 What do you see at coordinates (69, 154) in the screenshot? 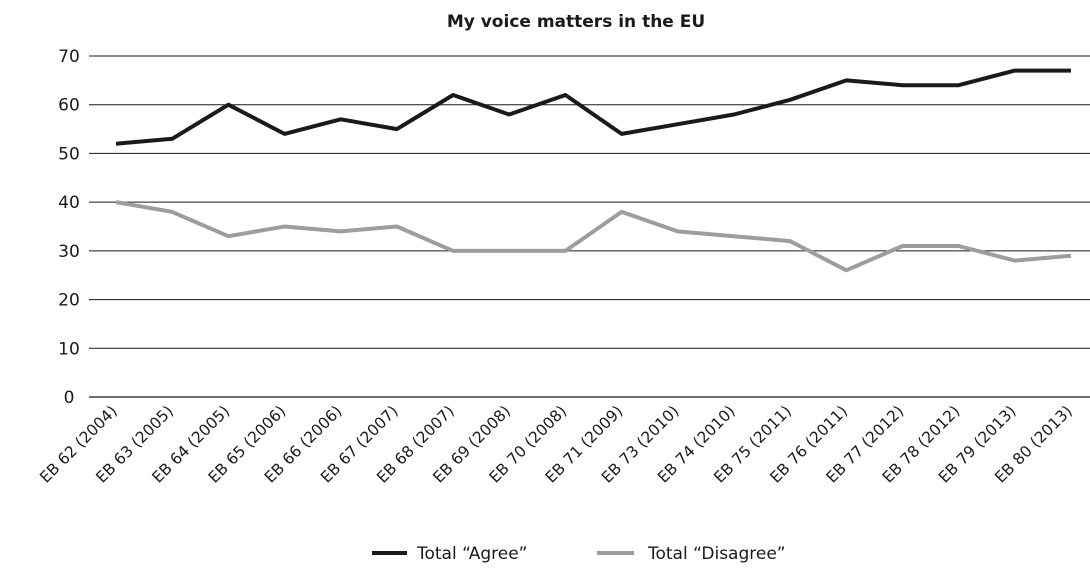
I see `y-tick-label: 50` at bounding box center [69, 154].